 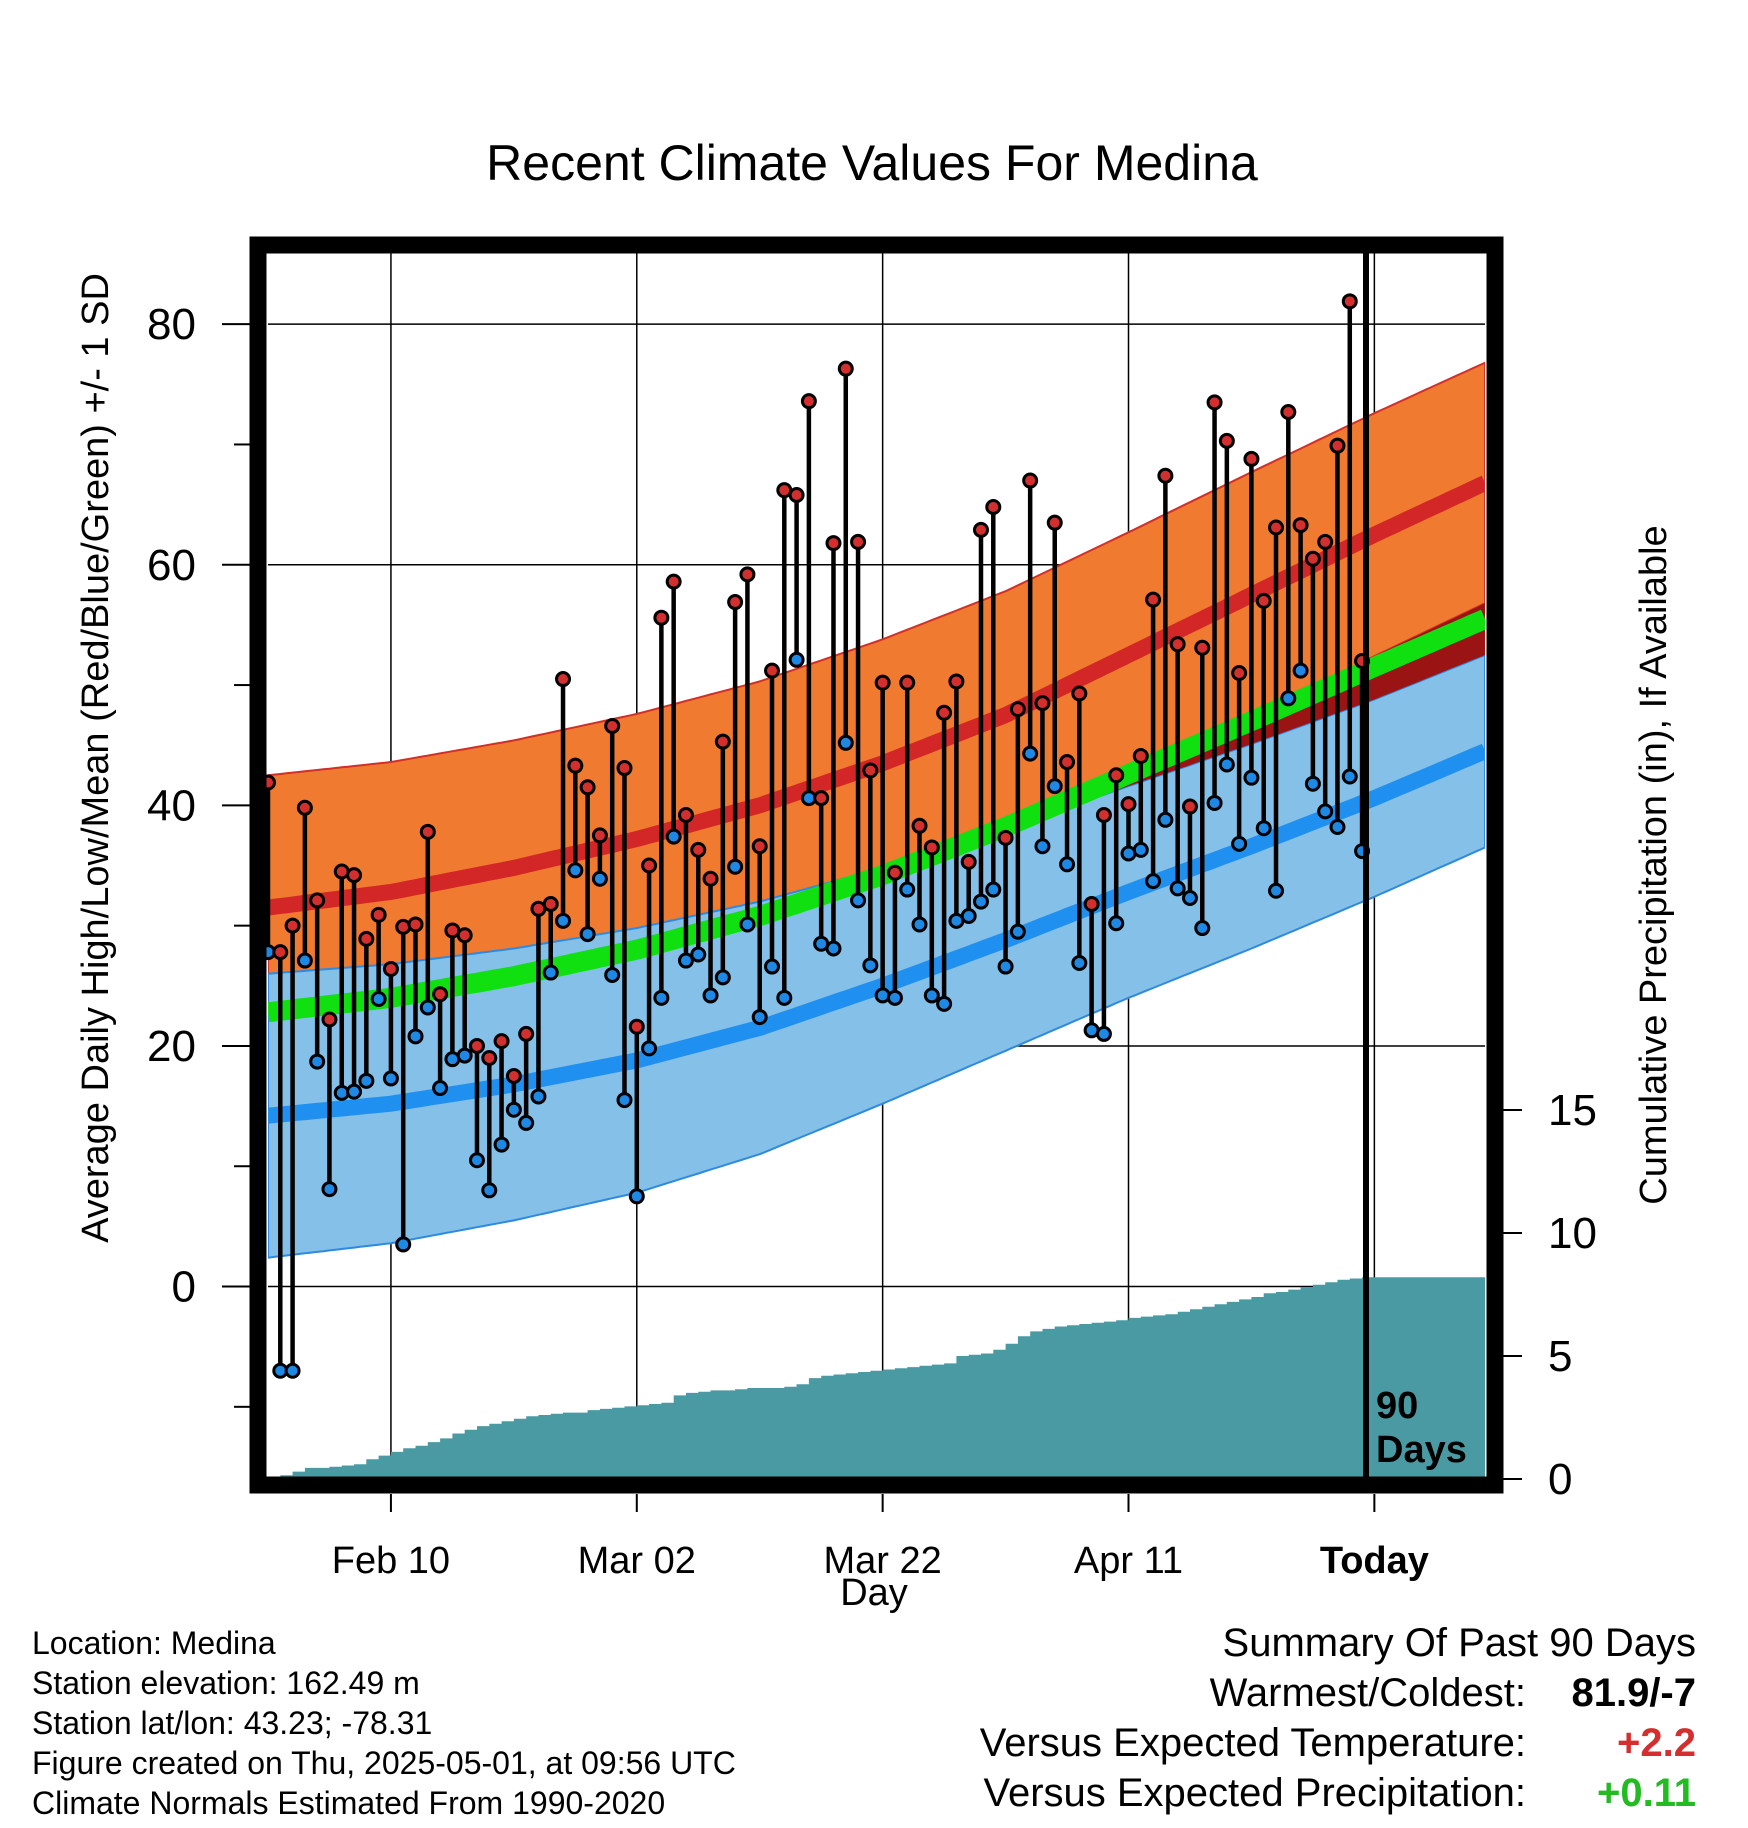 I want to click on precipitation-area, so click(x=876, y=1378).